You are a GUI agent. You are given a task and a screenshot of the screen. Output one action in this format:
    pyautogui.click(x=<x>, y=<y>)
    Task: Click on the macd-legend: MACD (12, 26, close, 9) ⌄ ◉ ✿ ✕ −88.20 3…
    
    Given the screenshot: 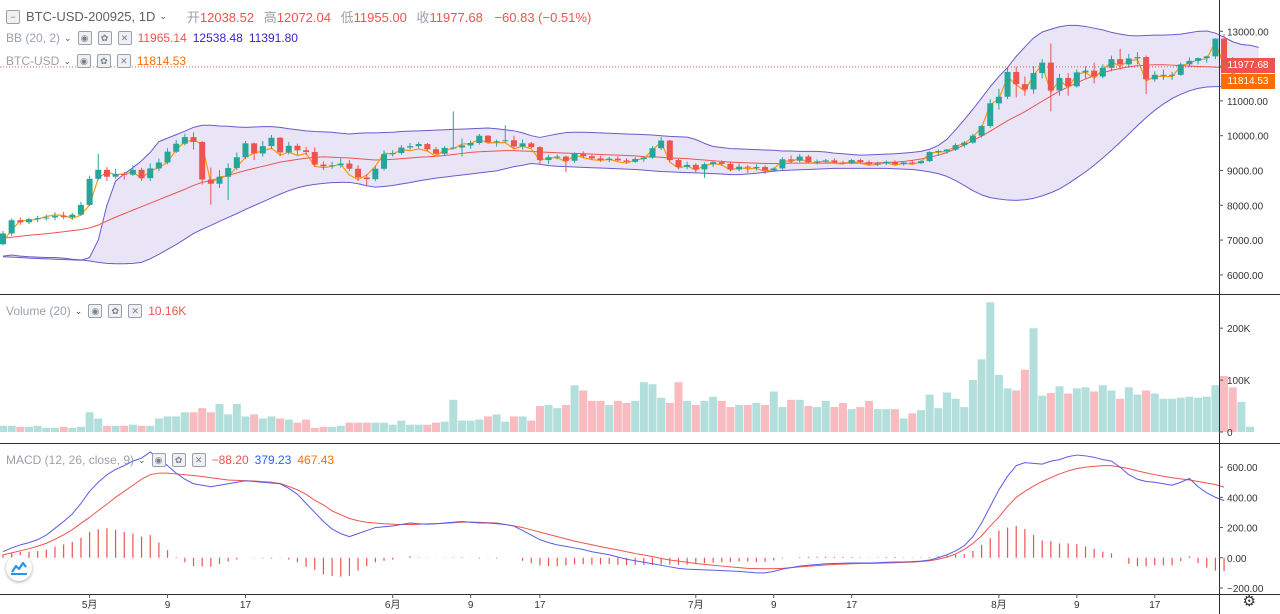 What is the action you would take?
    pyautogui.click(x=170, y=460)
    